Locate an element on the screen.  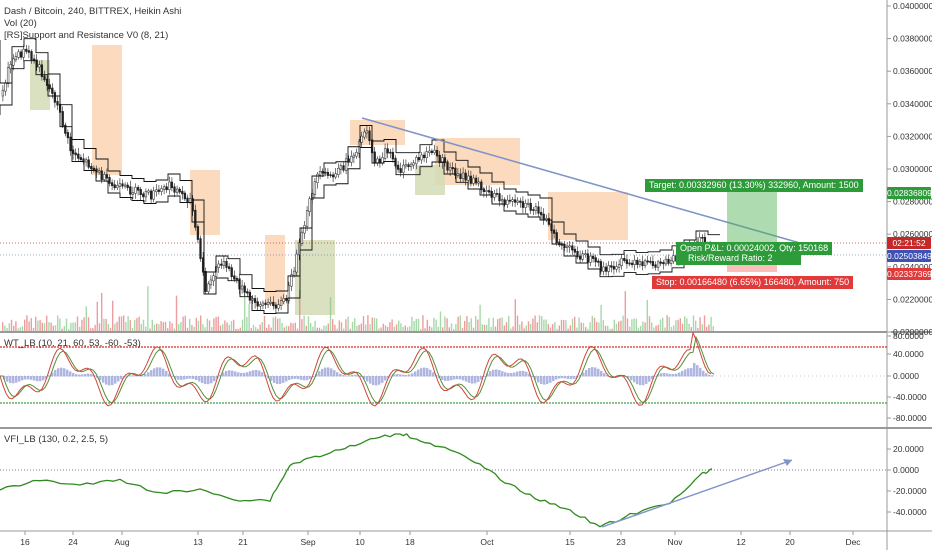
vfi-trend-arrow is located at coordinates (697, 493).